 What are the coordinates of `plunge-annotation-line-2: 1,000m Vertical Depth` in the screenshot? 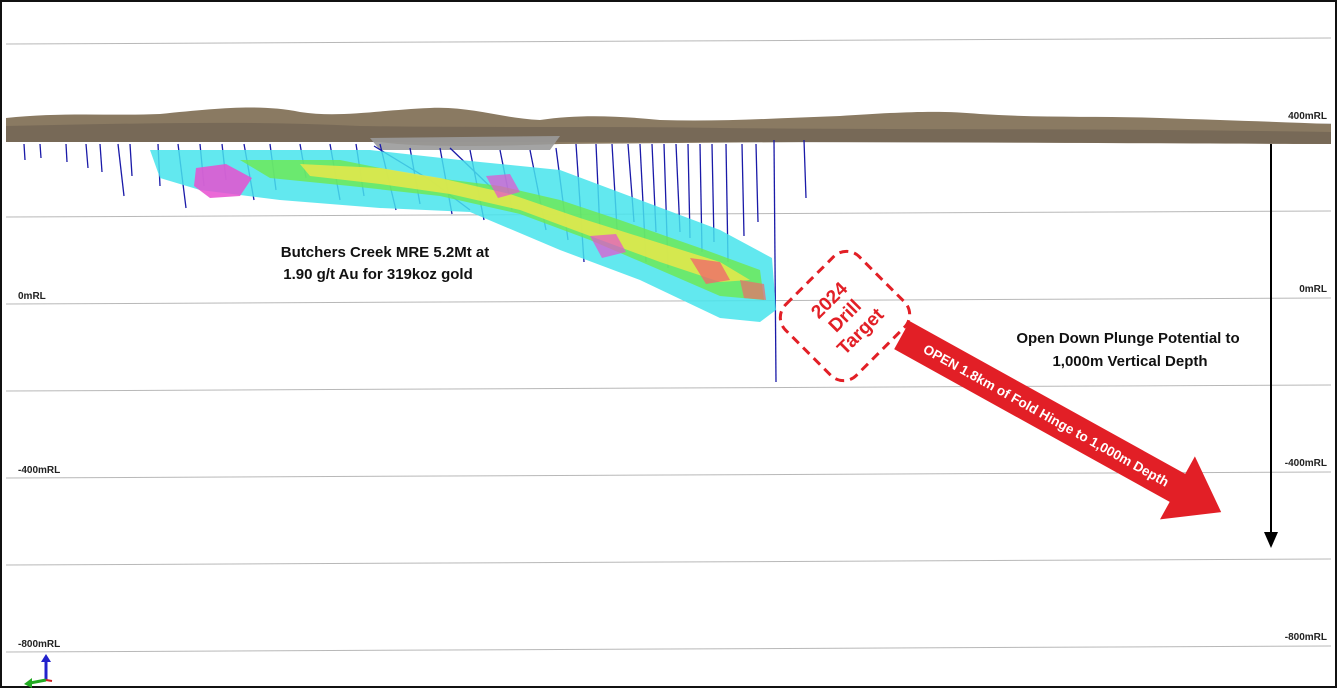 It's located at (1129, 361).